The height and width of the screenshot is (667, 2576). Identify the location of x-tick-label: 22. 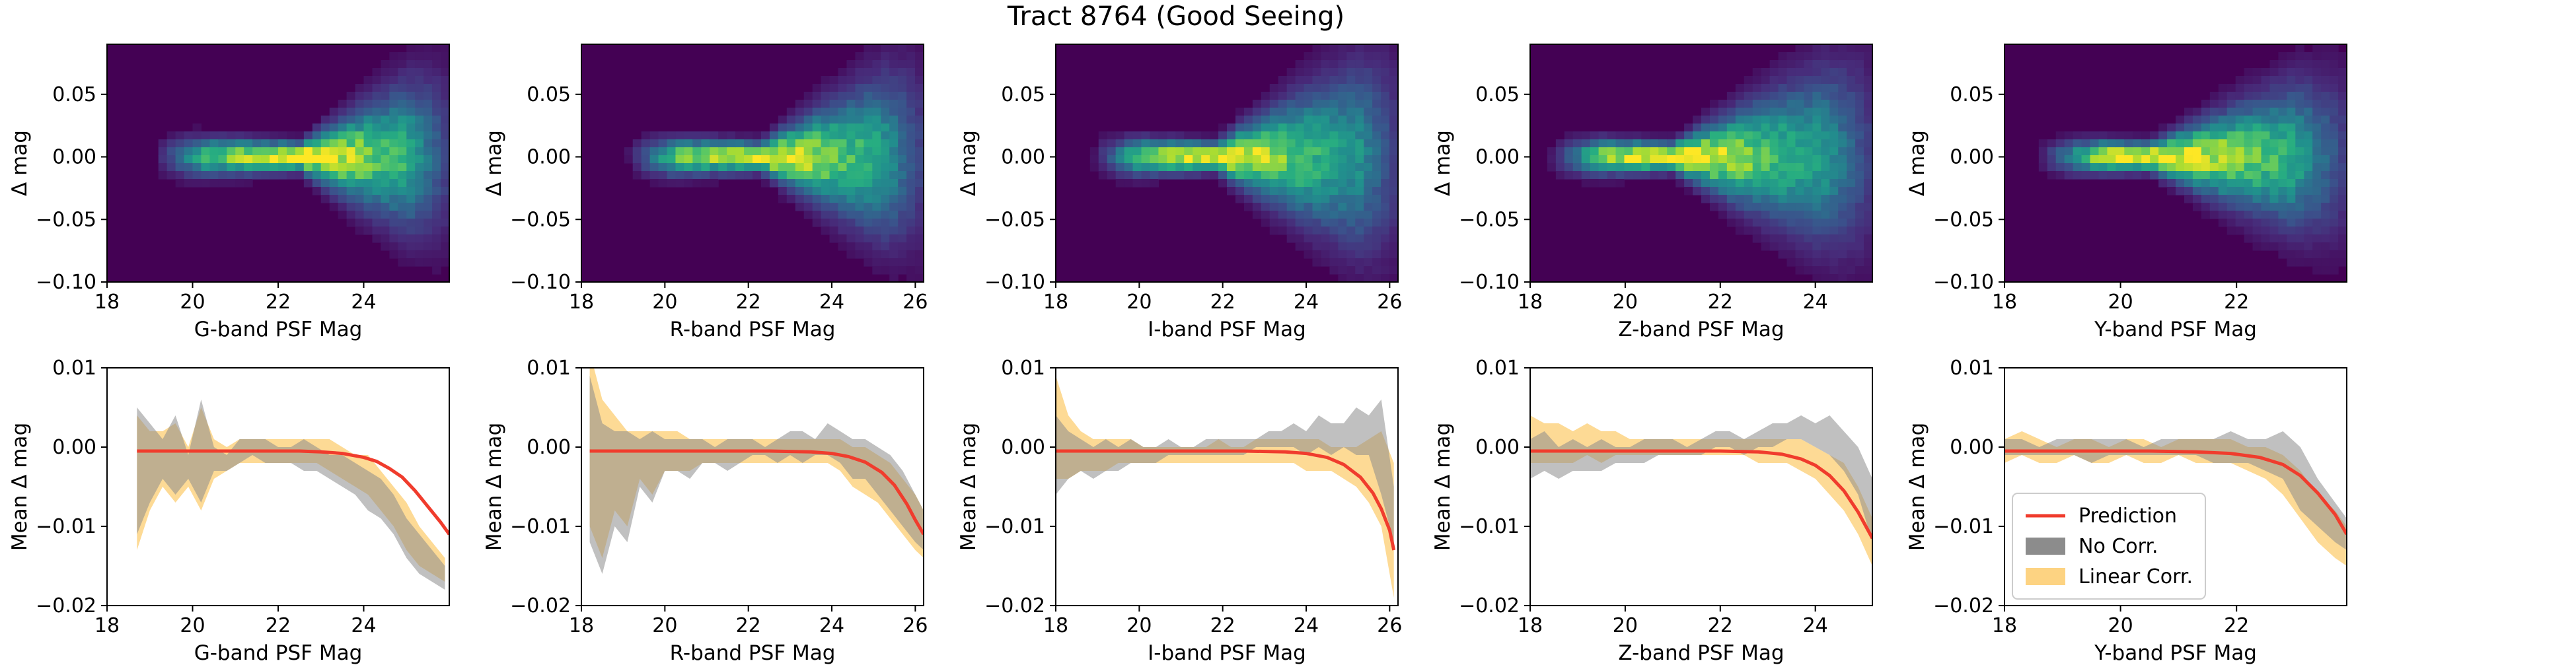
(2236, 625).